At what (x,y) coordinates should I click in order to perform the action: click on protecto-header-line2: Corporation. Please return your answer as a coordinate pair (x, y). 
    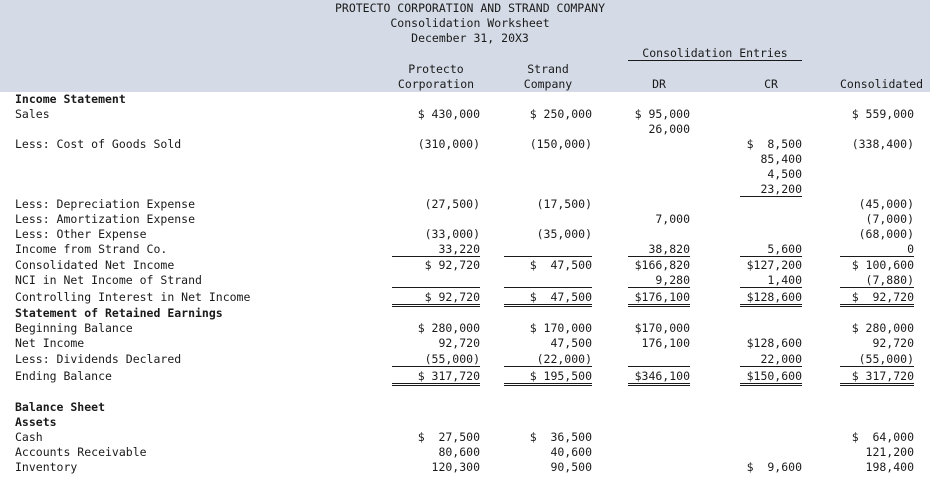
    Looking at the image, I should click on (436, 84).